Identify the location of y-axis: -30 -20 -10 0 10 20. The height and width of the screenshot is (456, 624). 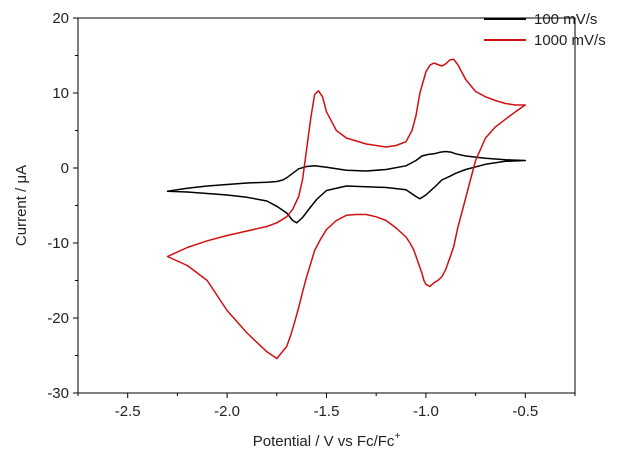
(62, 206).